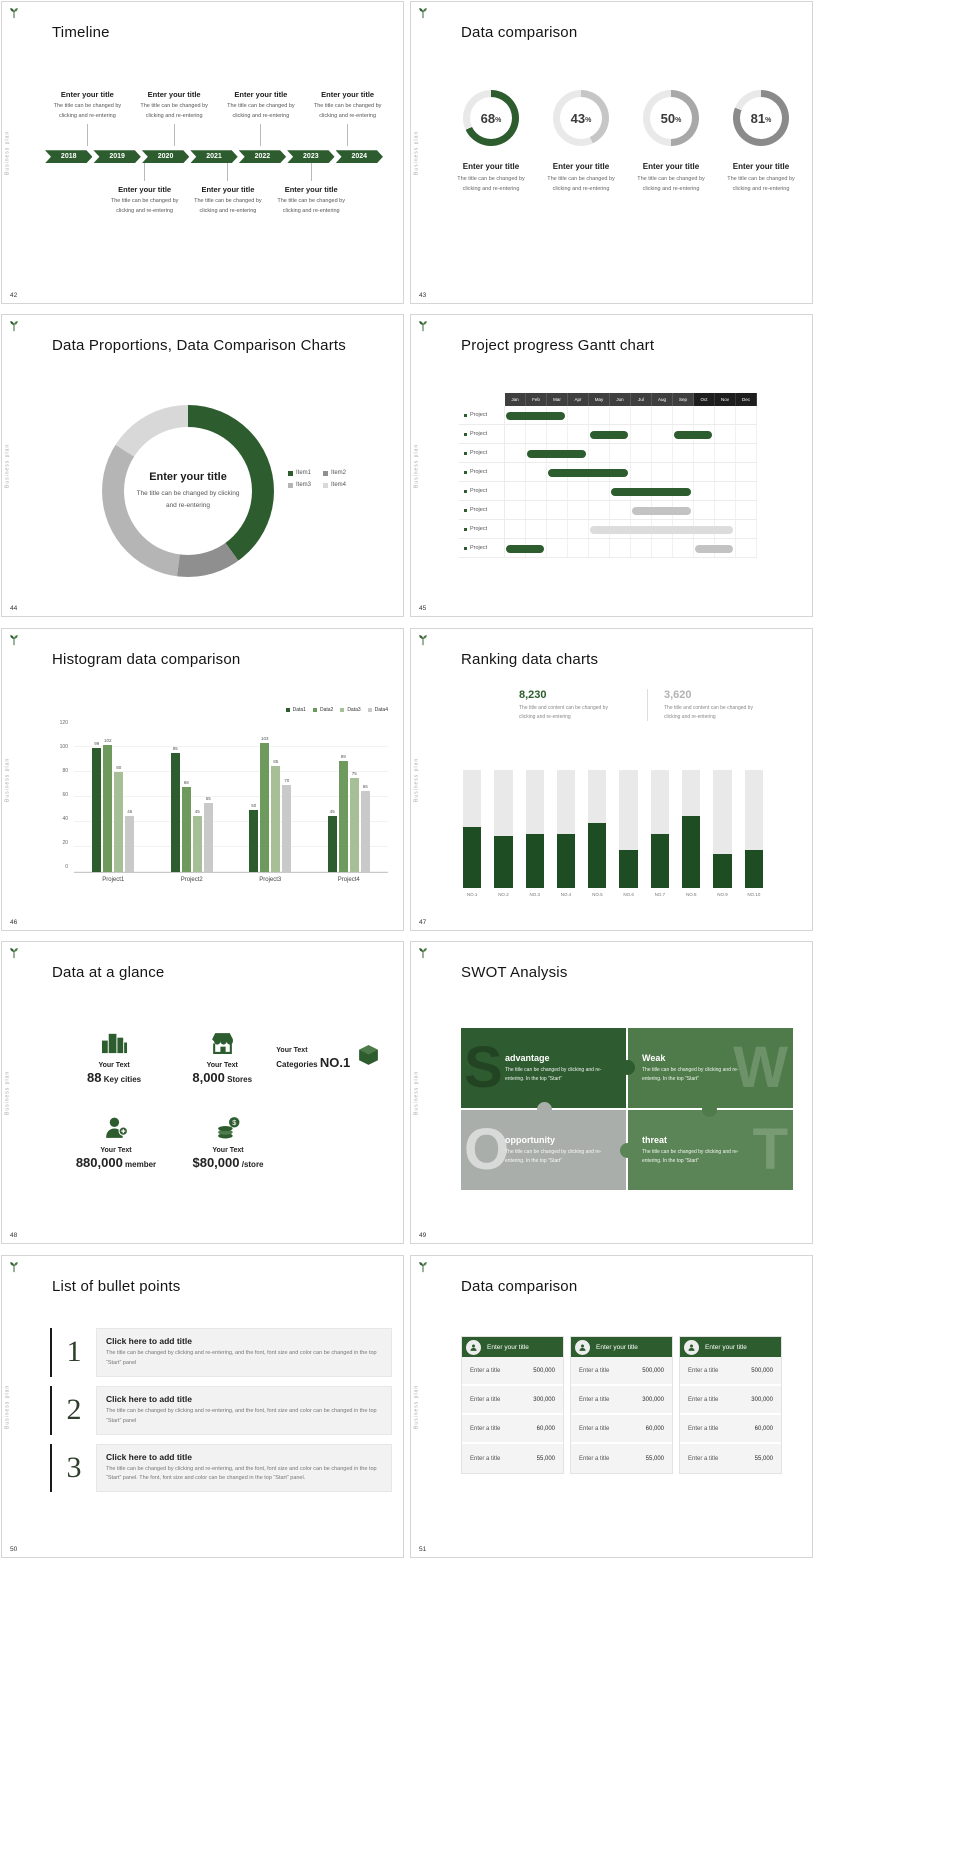 This screenshot has height=1850, width=960. I want to click on stat-value: 8,000, so click(208, 1077).